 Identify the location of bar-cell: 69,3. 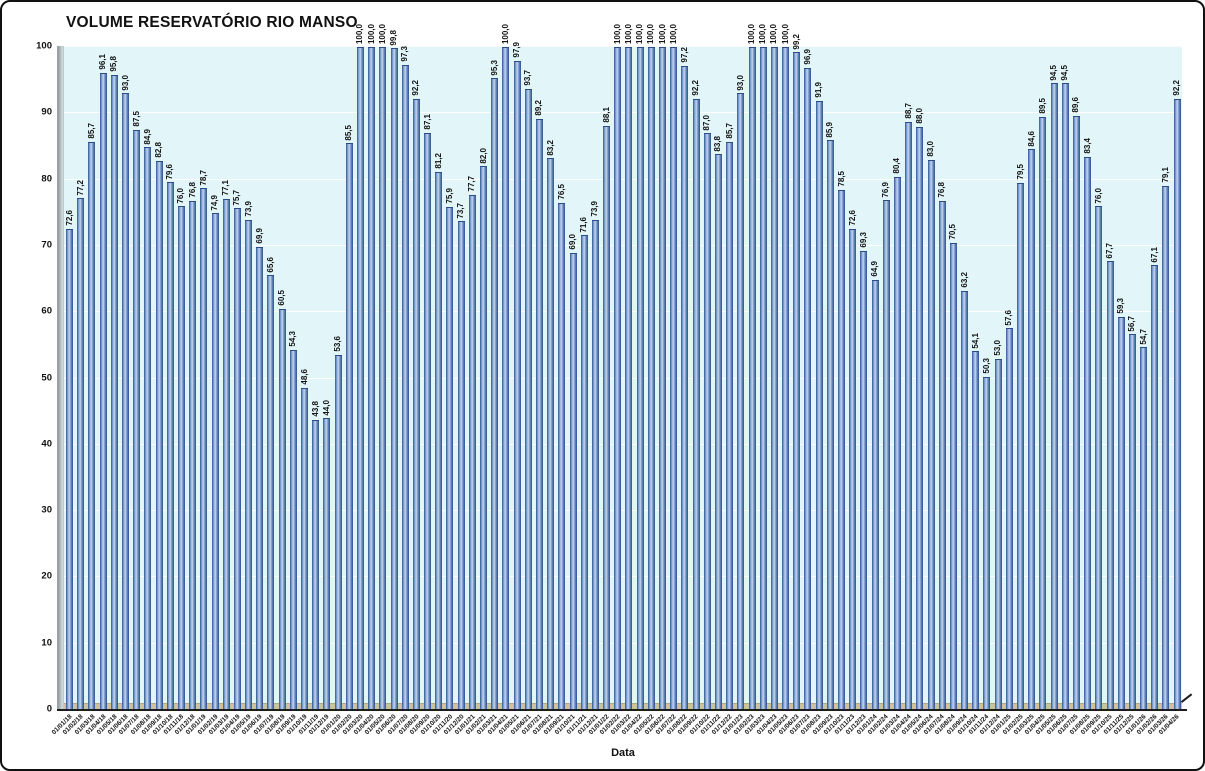
(863, 378).